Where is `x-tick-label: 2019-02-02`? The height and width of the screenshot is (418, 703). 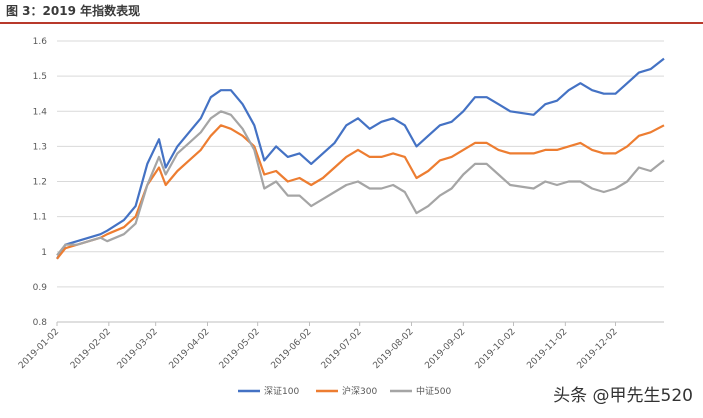 x-tick-label: 2019-02-02 is located at coordinates (91, 349).